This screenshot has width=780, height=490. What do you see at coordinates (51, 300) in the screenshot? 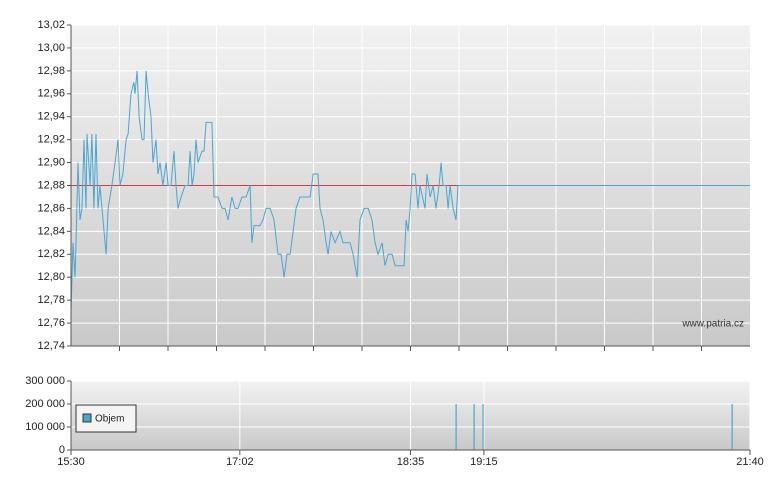
I see `y-tick-label: 12,78` at bounding box center [51, 300].